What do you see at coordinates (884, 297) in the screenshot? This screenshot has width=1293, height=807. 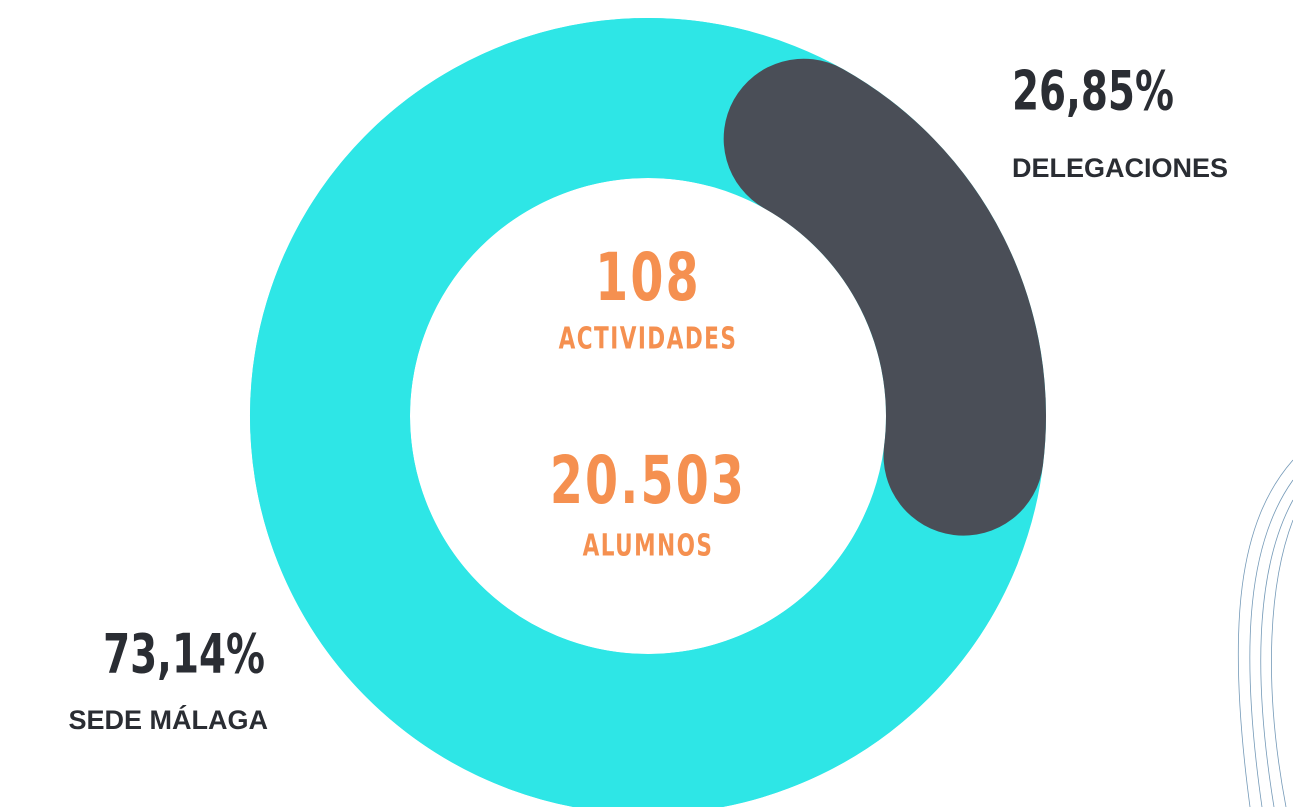 I see `donut-segment` at bounding box center [884, 297].